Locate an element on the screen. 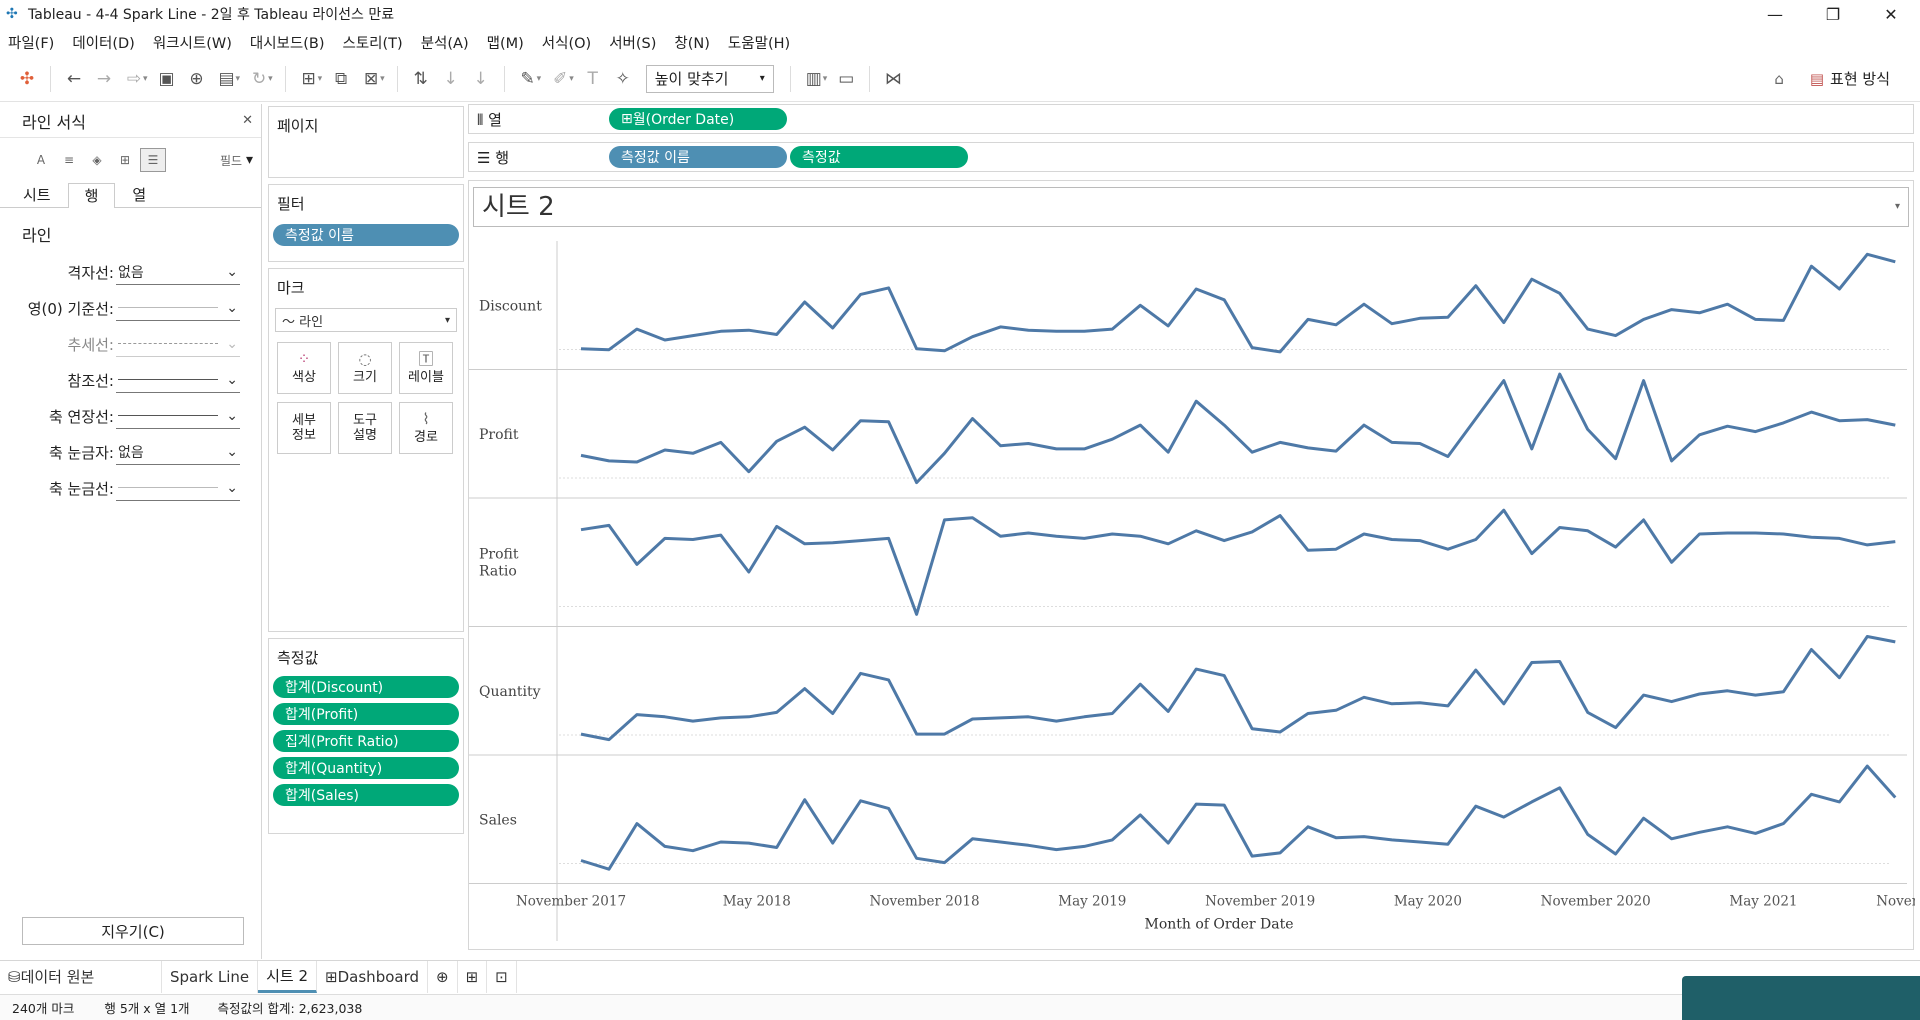 This screenshot has width=1920, height=1020. alignment-format-icon: ≡ is located at coordinates (69, 160).